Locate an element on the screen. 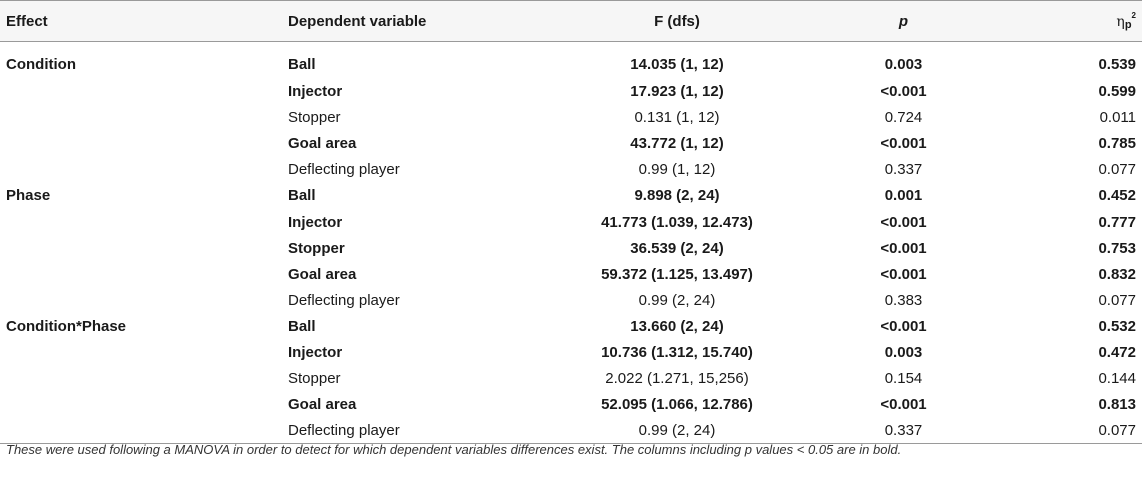  table-header-row: Effect Dependent variable F (dfs) p ηp2 is located at coordinates (571, 21).